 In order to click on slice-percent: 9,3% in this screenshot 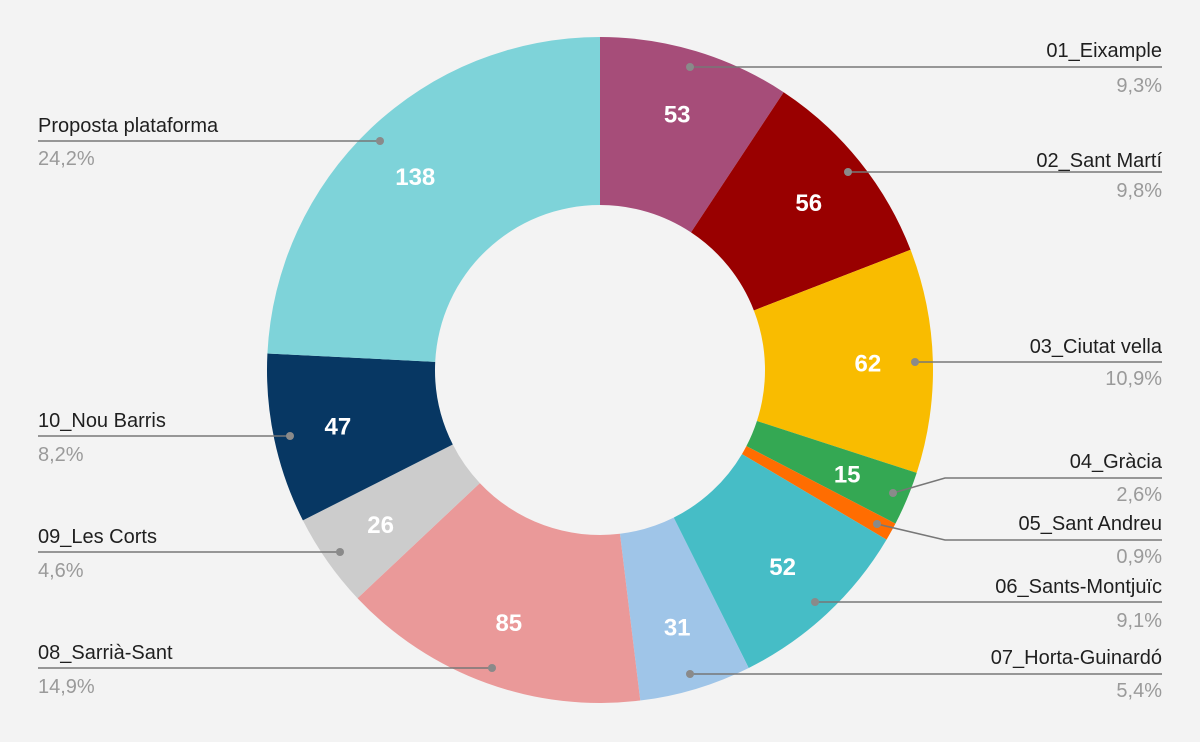, I will do `click(1139, 86)`.